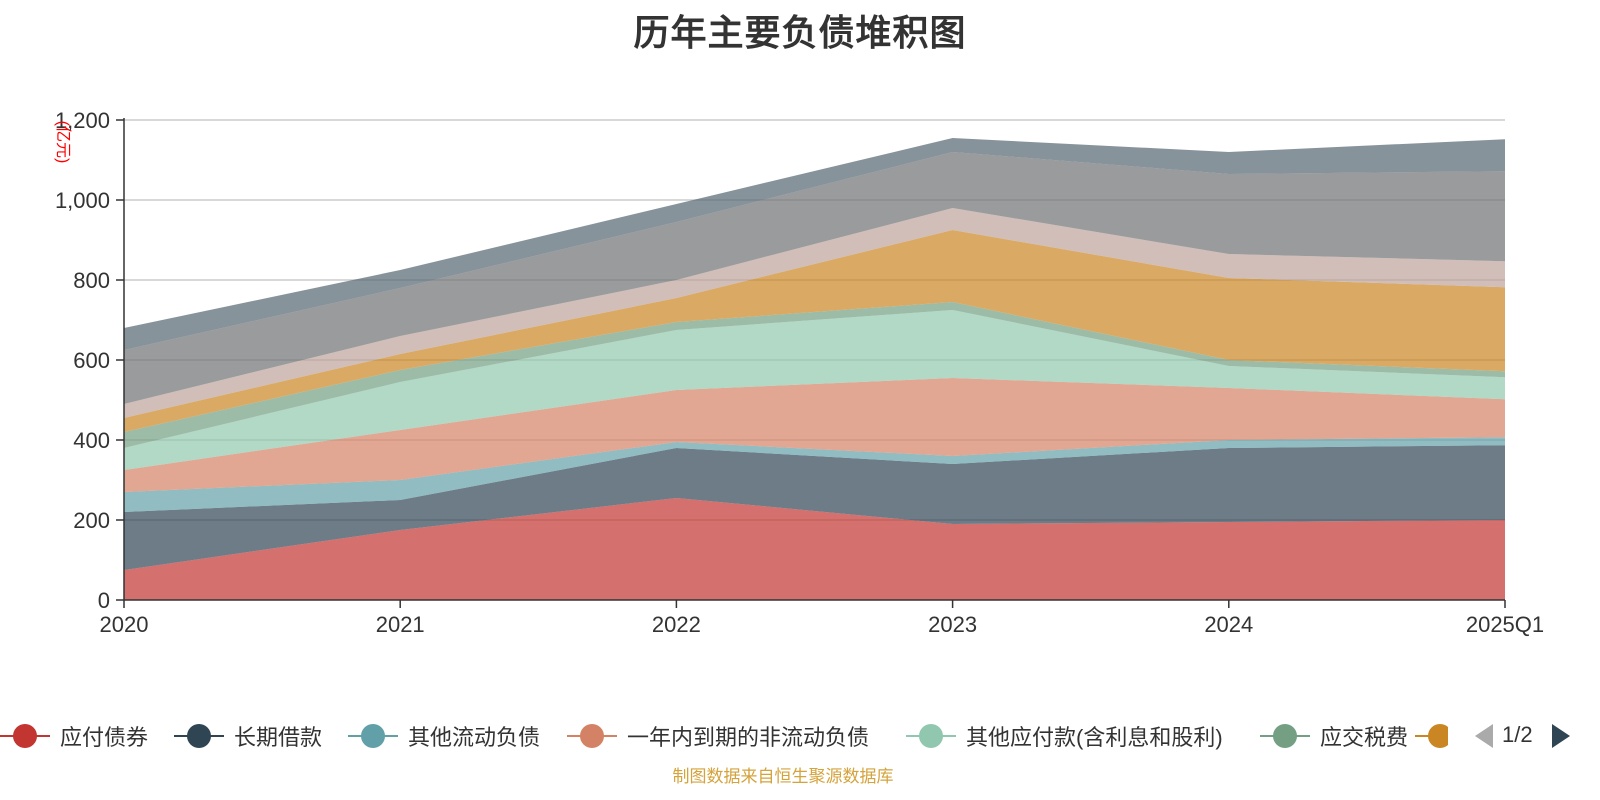  Describe the element at coordinates (1505, 624) in the screenshot. I see `x-tick-label: 2025Q1` at that location.